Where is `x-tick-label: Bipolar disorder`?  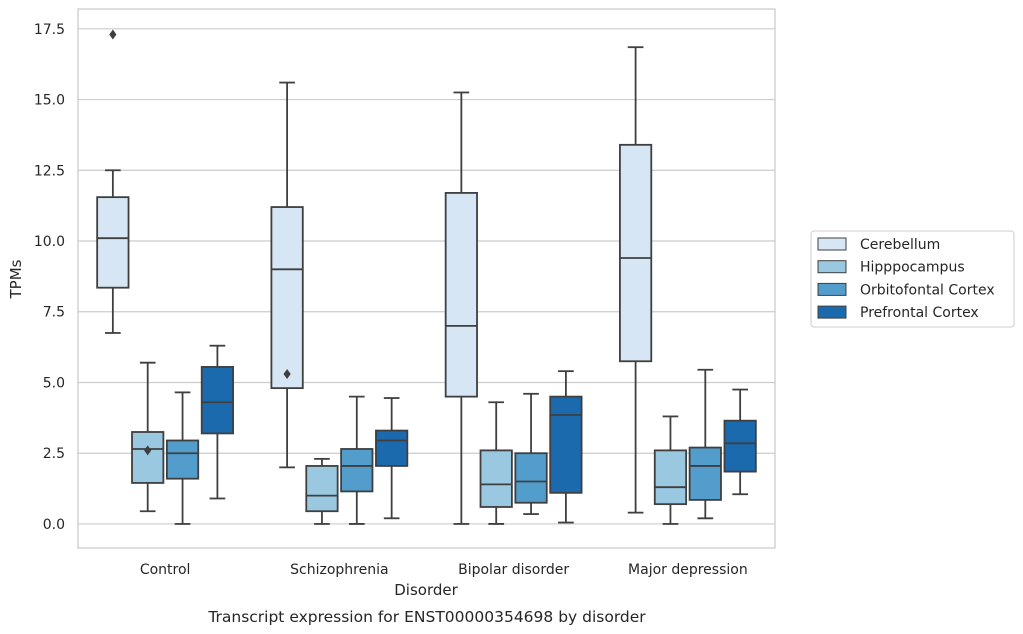 x-tick-label: Bipolar disorder is located at coordinates (513, 570).